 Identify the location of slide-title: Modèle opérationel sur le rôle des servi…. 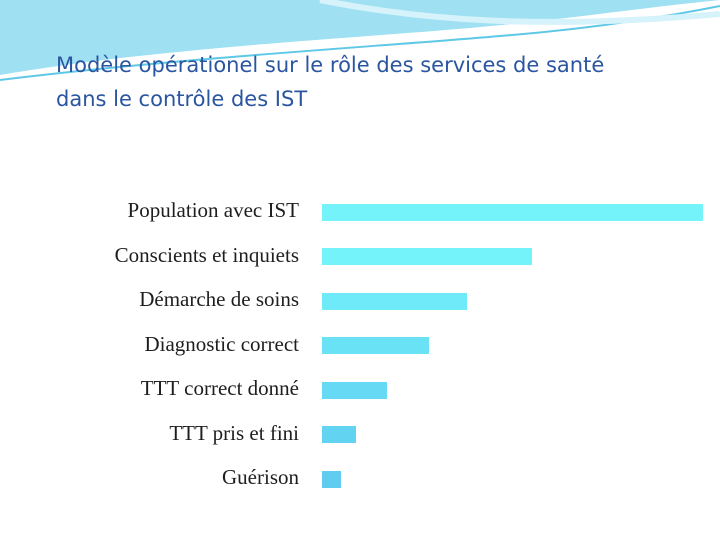
(376, 82).